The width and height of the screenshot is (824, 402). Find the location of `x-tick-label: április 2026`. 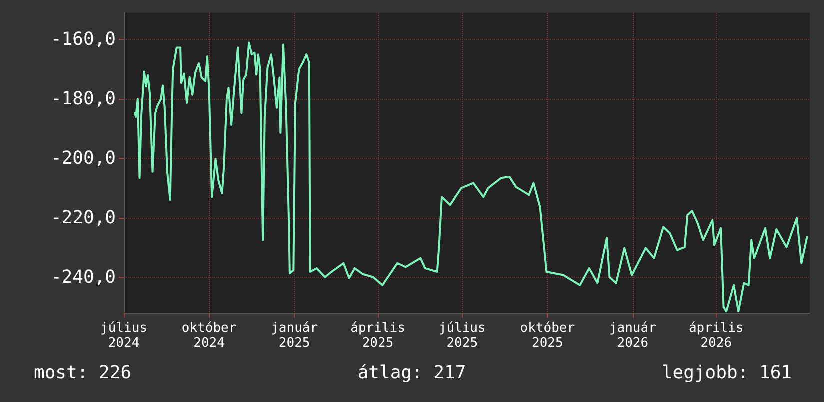

x-tick-label: április 2026 is located at coordinates (716, 336).